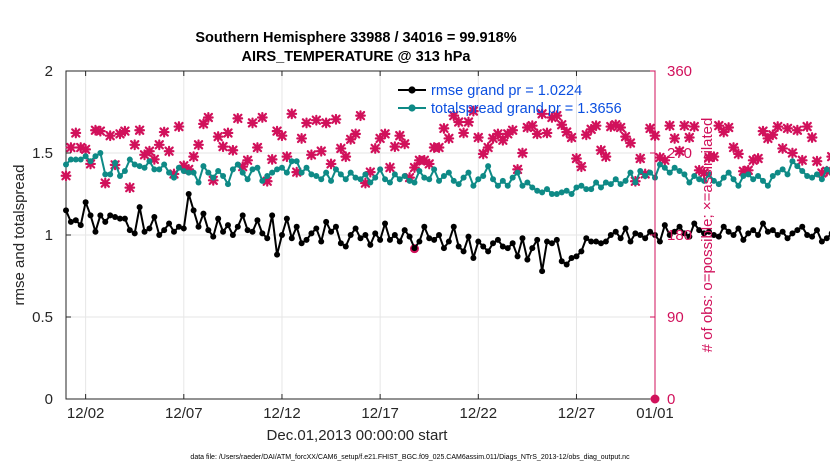 The image size is (830, 470). What do you see at coordinates (356, 57) in the screenshot?
I see `chart-subtitle: AIRS_TEMPERATURE @ 313 hPa` at bounding box center [356, 57].